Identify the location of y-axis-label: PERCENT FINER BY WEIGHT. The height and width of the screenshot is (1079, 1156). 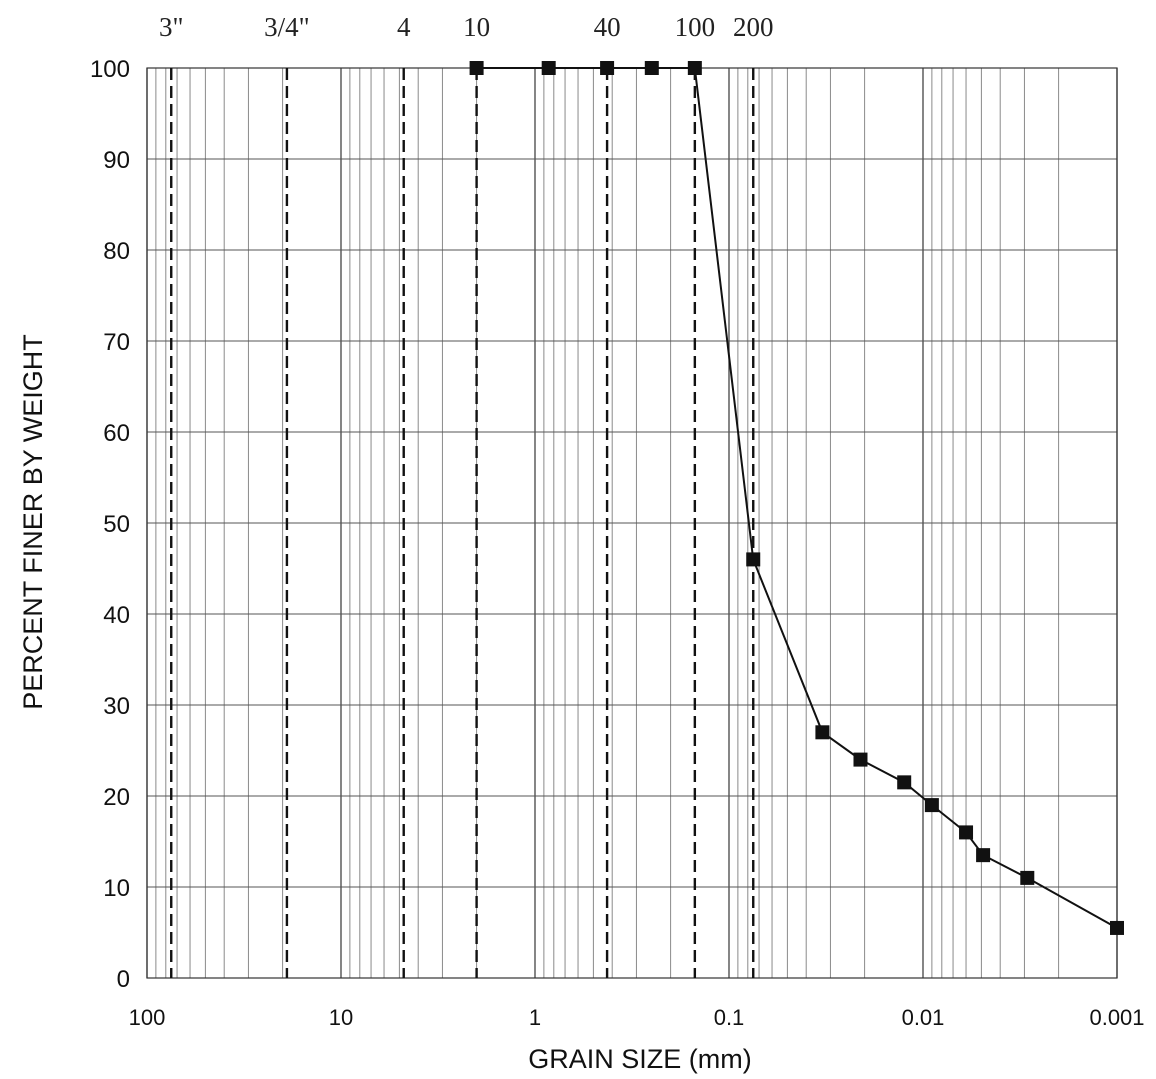
(33, 522).